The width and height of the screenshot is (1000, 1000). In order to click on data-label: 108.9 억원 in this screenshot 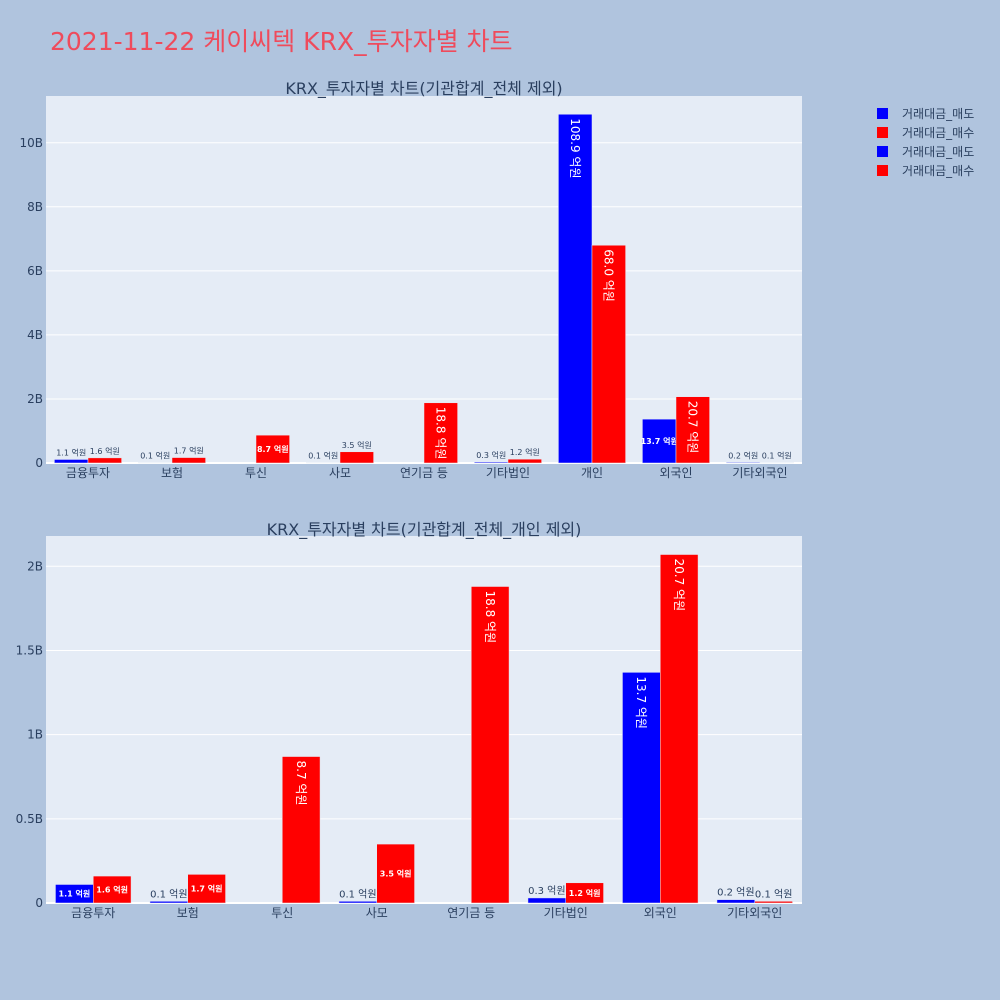, I will do `click(575, 148)`.